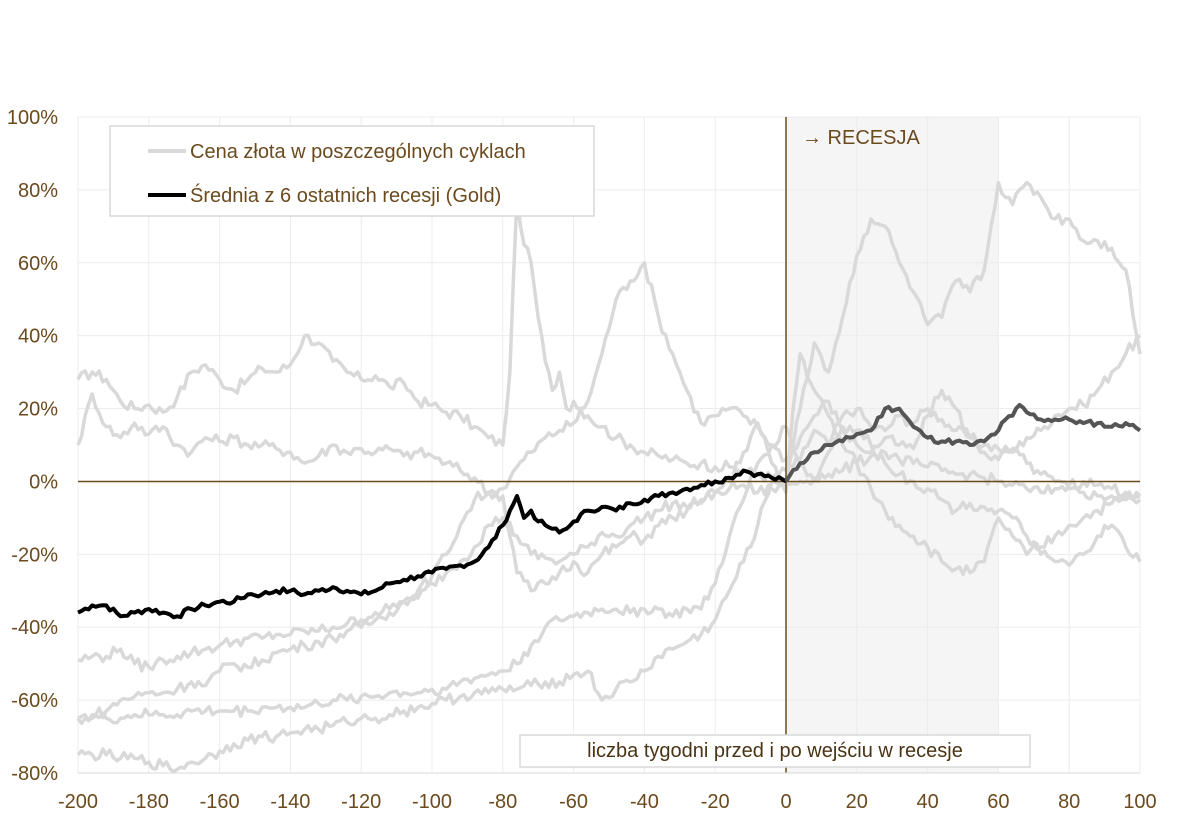  I want to click on x-tick-label: -120, so click(361, 802).